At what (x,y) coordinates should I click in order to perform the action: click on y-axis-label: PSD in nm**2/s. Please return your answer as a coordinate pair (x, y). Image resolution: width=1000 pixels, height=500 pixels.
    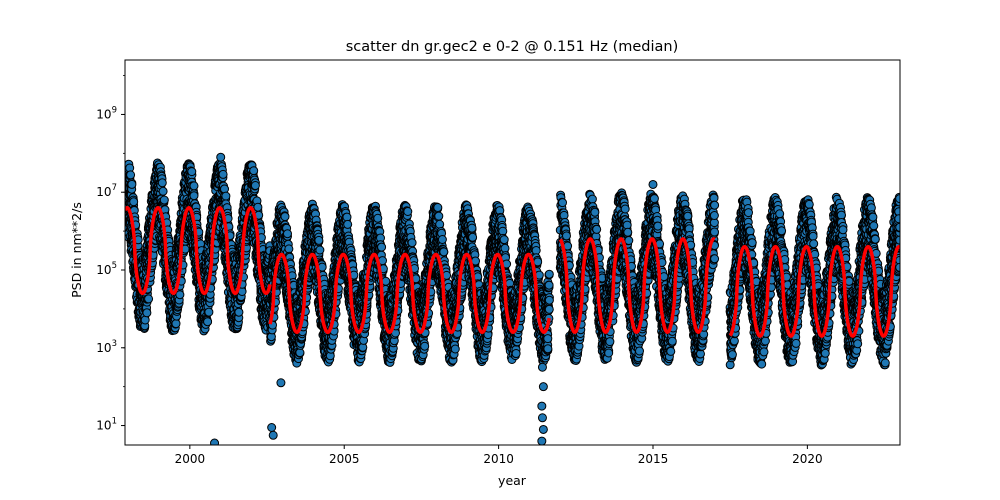
    Looking at the image, I should click on (76, 250).